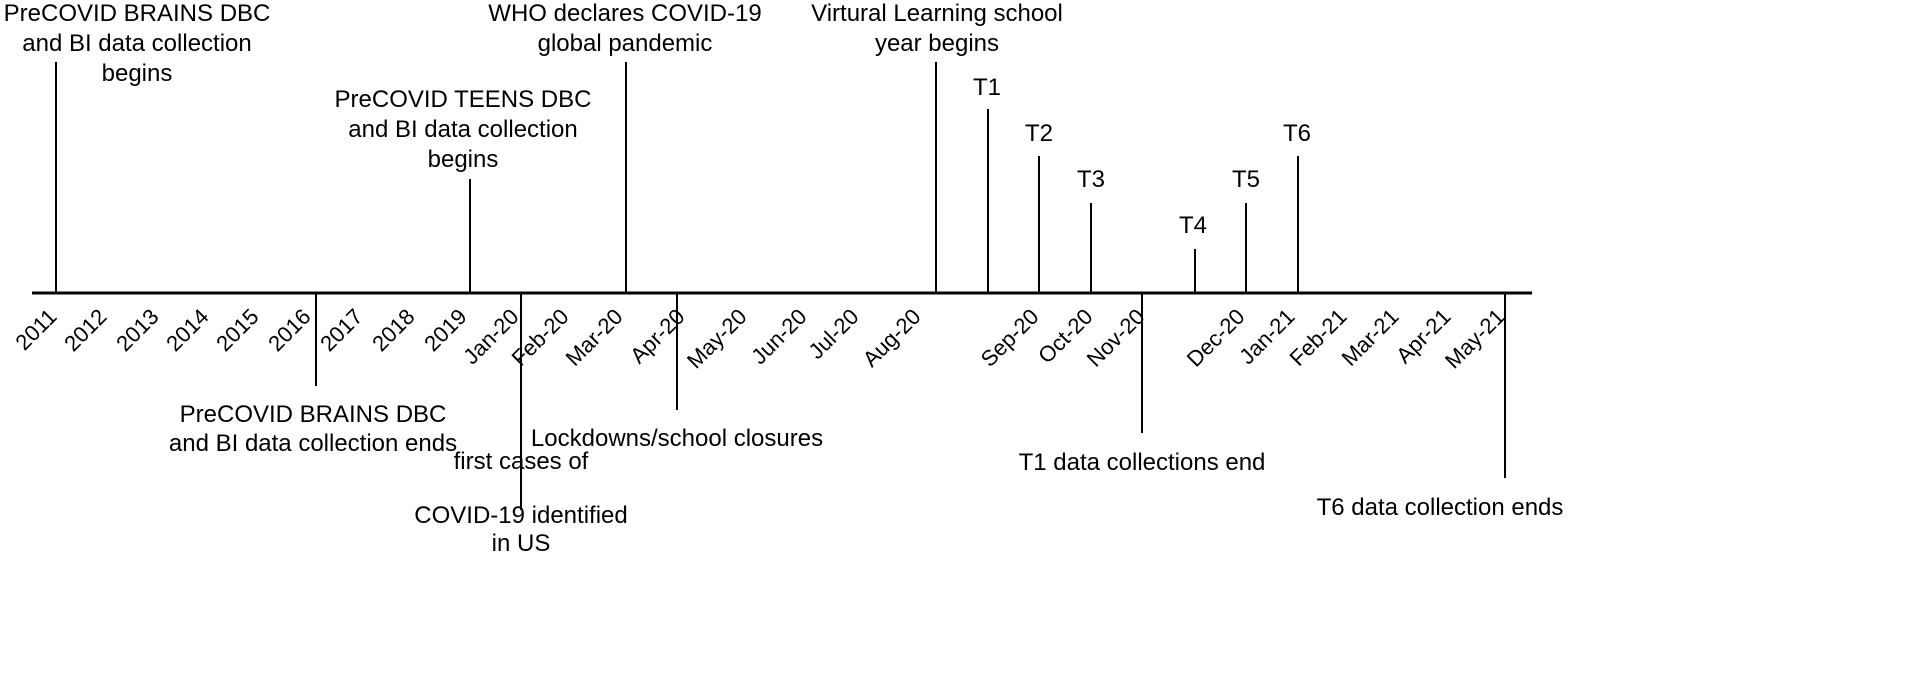 The width and height of the screenshot is (1929, 675). Describe the element at coordinates (937, 13) in the screenshot. I see `virtual-learning-label: Virtural Learning school` at that location.